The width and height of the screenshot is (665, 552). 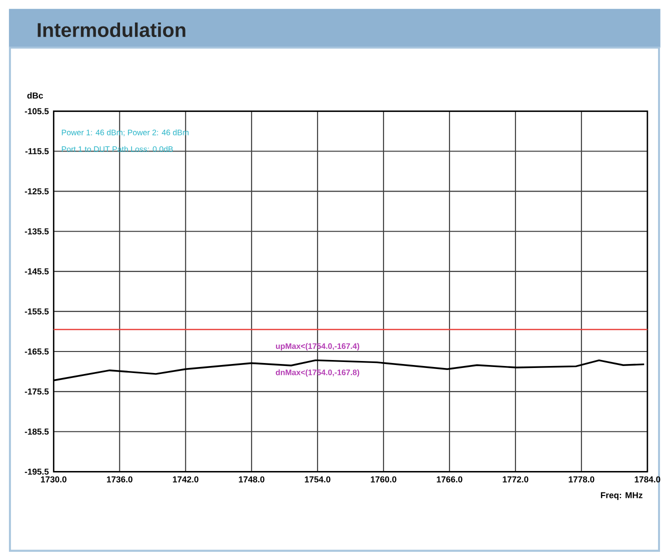 What do you see at coordinates (53, 479) in the screenshot?
I see `x-tick-label: 1730.0` at bounding box center [53, 479].